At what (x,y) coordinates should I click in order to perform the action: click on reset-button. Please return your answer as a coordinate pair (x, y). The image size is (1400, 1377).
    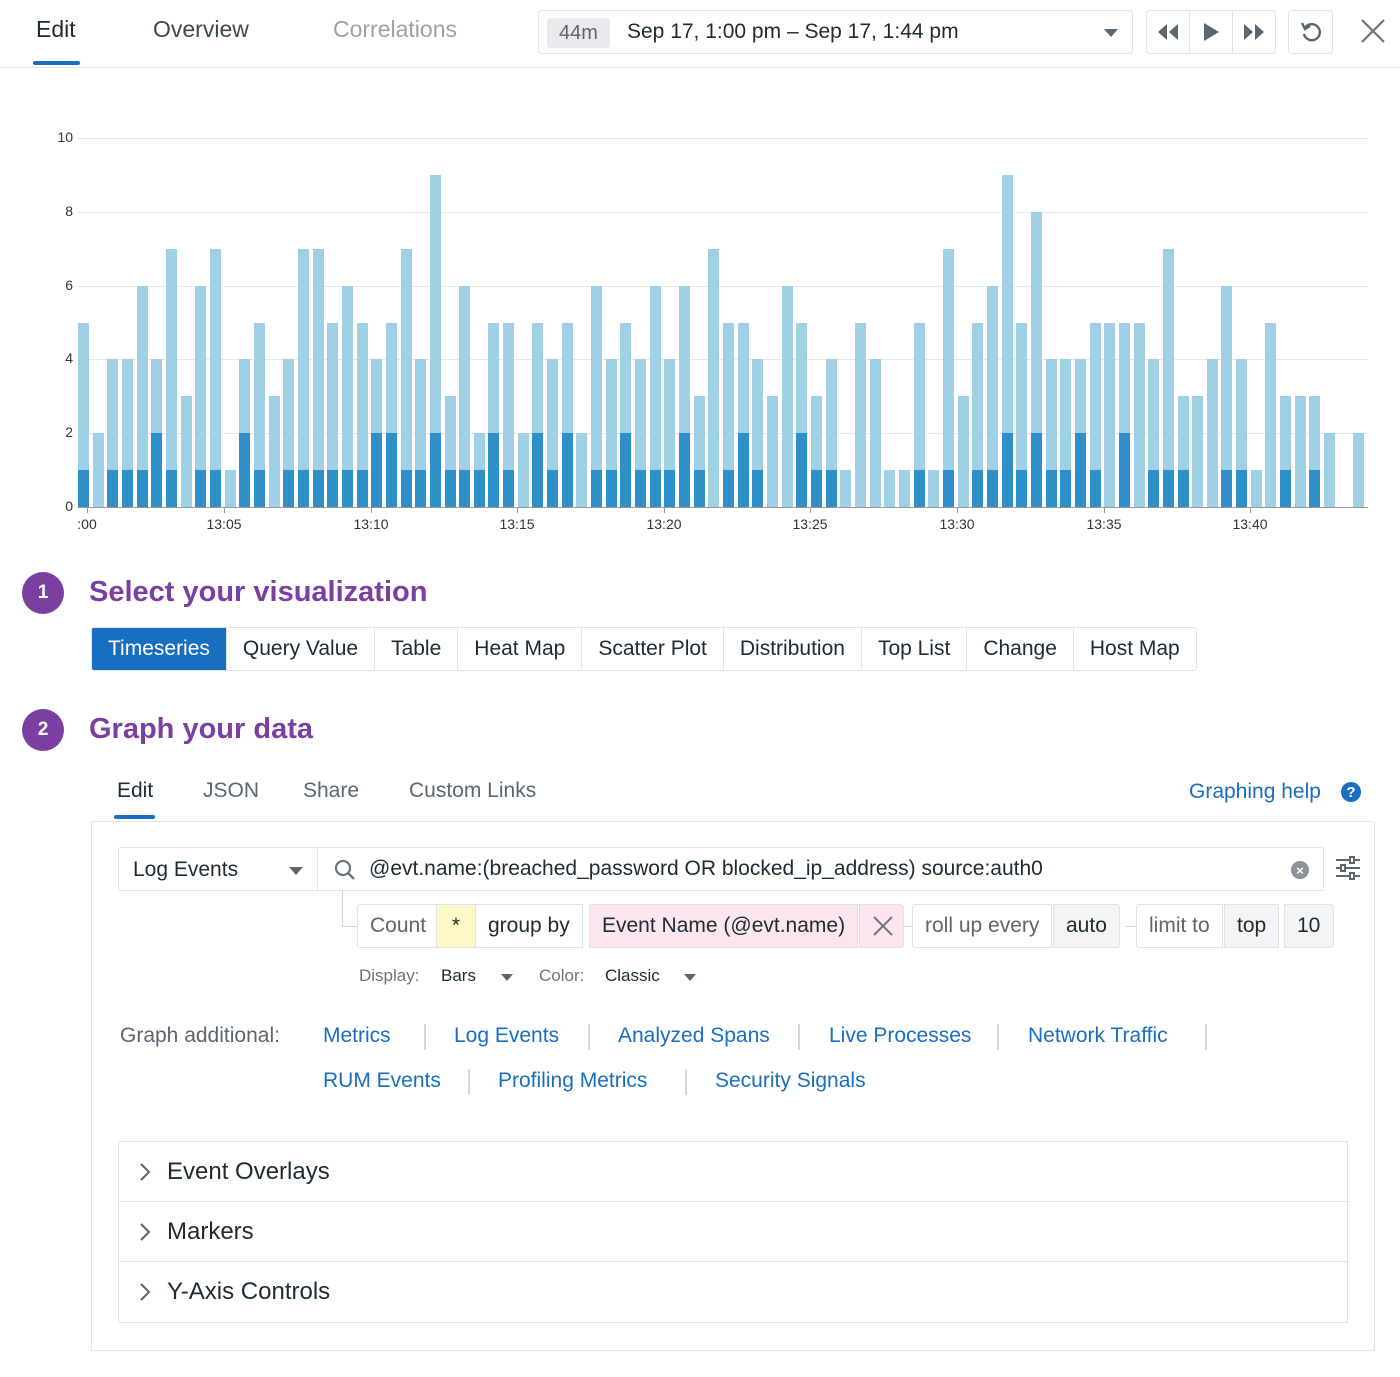
    Looking at the image, I should click on (1310, 32).